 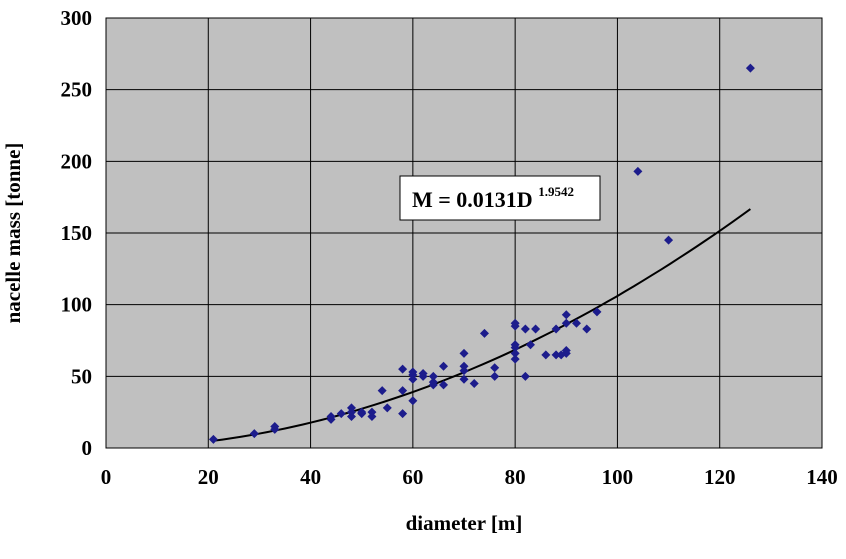 I want to click on x-tick-labels: 0 20 40 60 80 100 120 140, so click(x=469, y=477).